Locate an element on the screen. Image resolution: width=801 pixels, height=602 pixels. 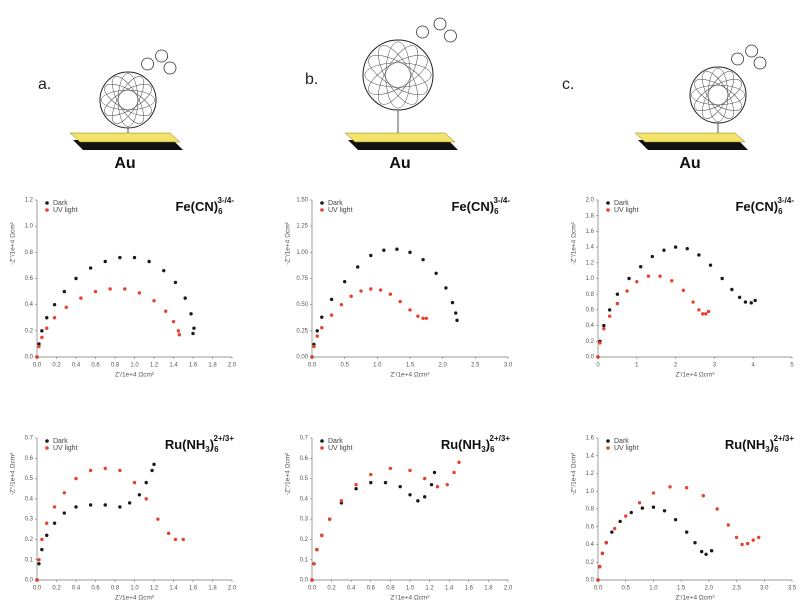
y-tick-label: 2.0 is located at coordinates (590, 201).